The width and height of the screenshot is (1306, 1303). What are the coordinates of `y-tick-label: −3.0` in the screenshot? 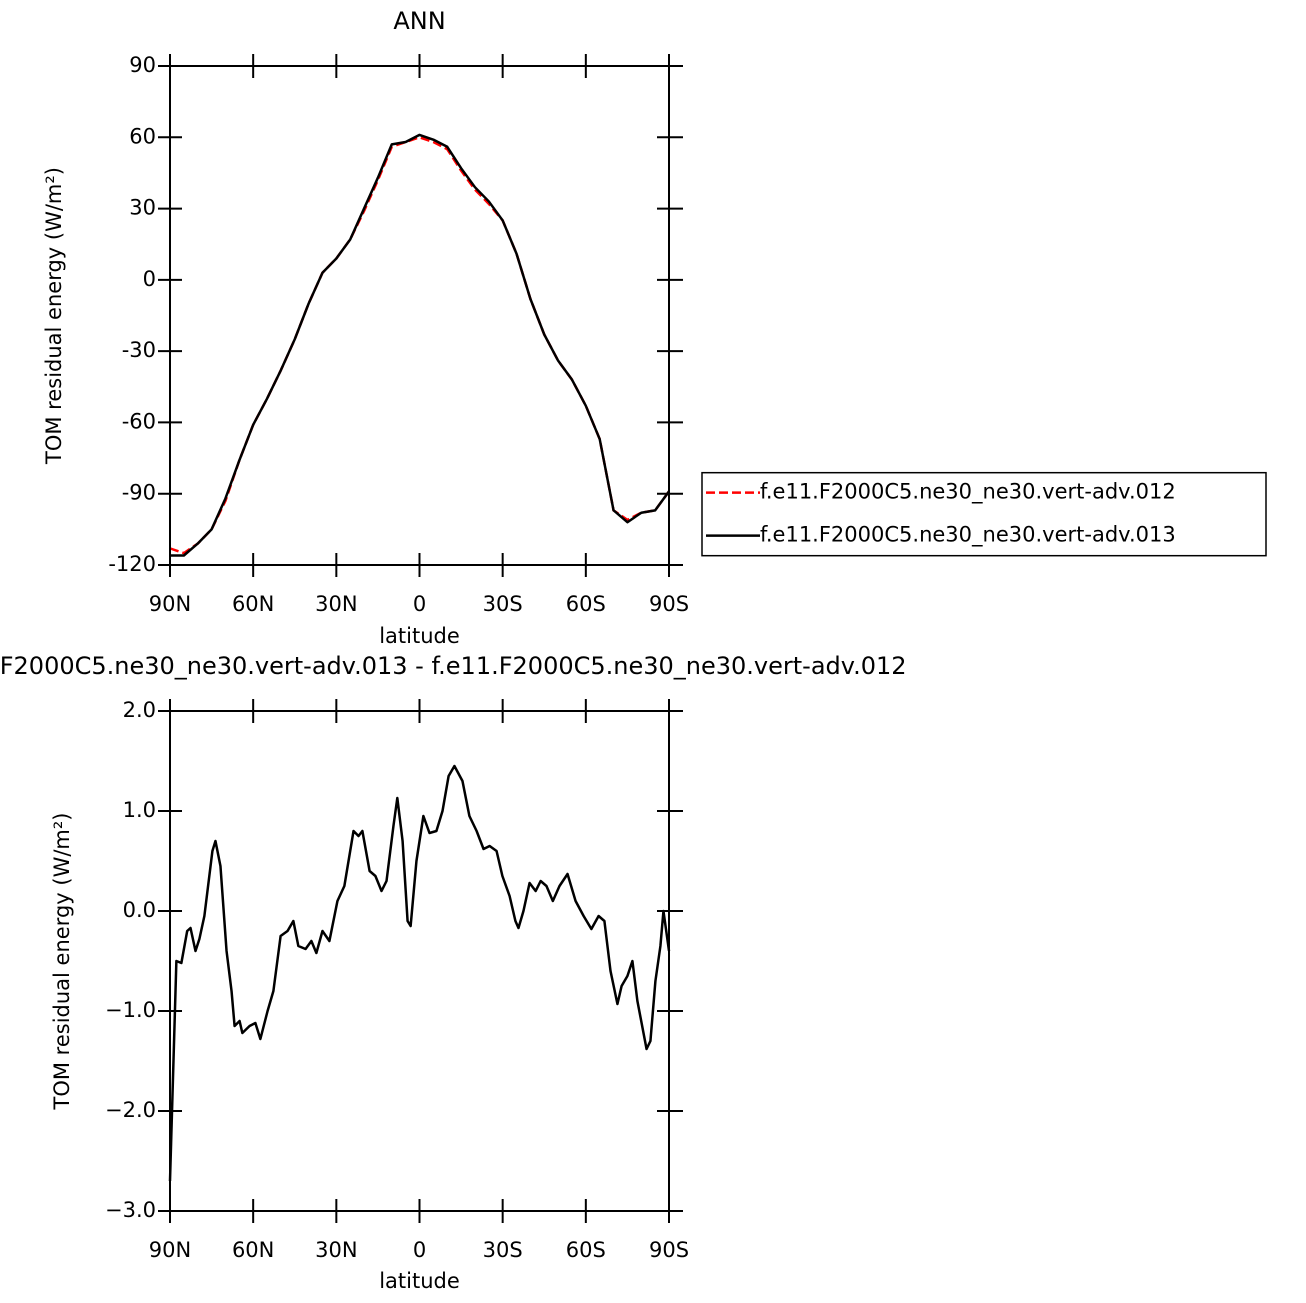 It's located at (130, 1210).